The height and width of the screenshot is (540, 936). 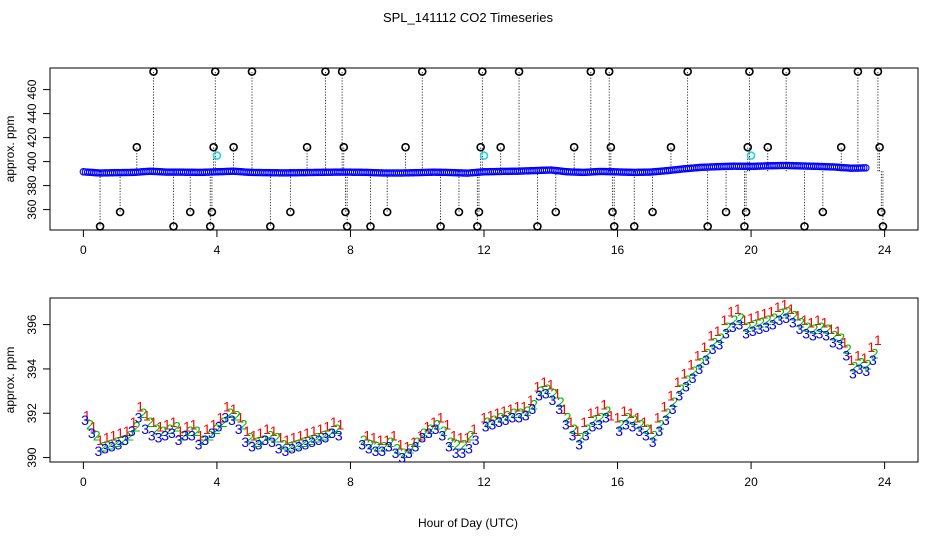 What do you see at coordinates (32, 324) in the screenshot?
I see `y-tick-label: 396` at bounding box center [32, 324].